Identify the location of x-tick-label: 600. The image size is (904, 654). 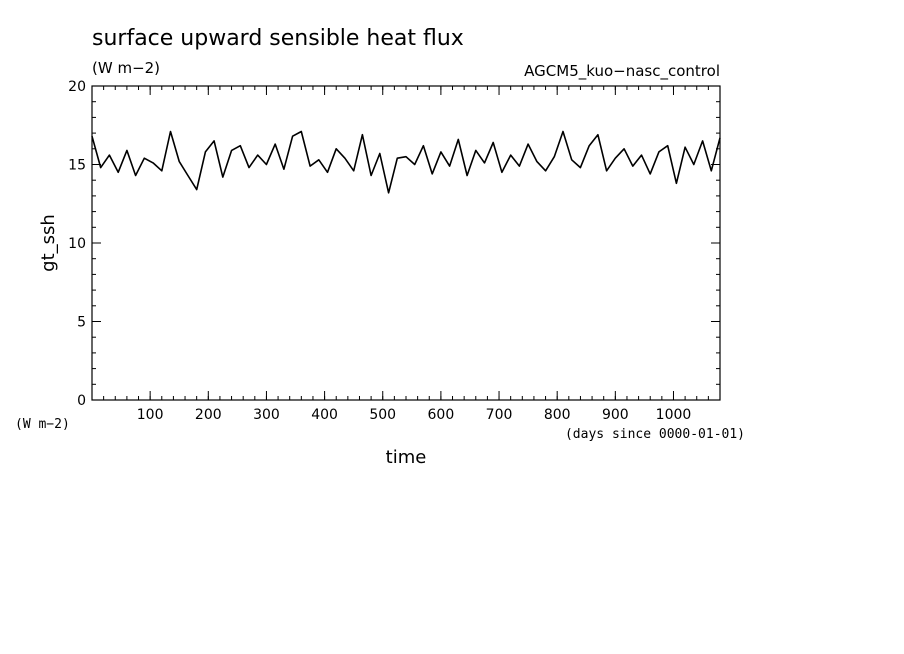
(441, 415).